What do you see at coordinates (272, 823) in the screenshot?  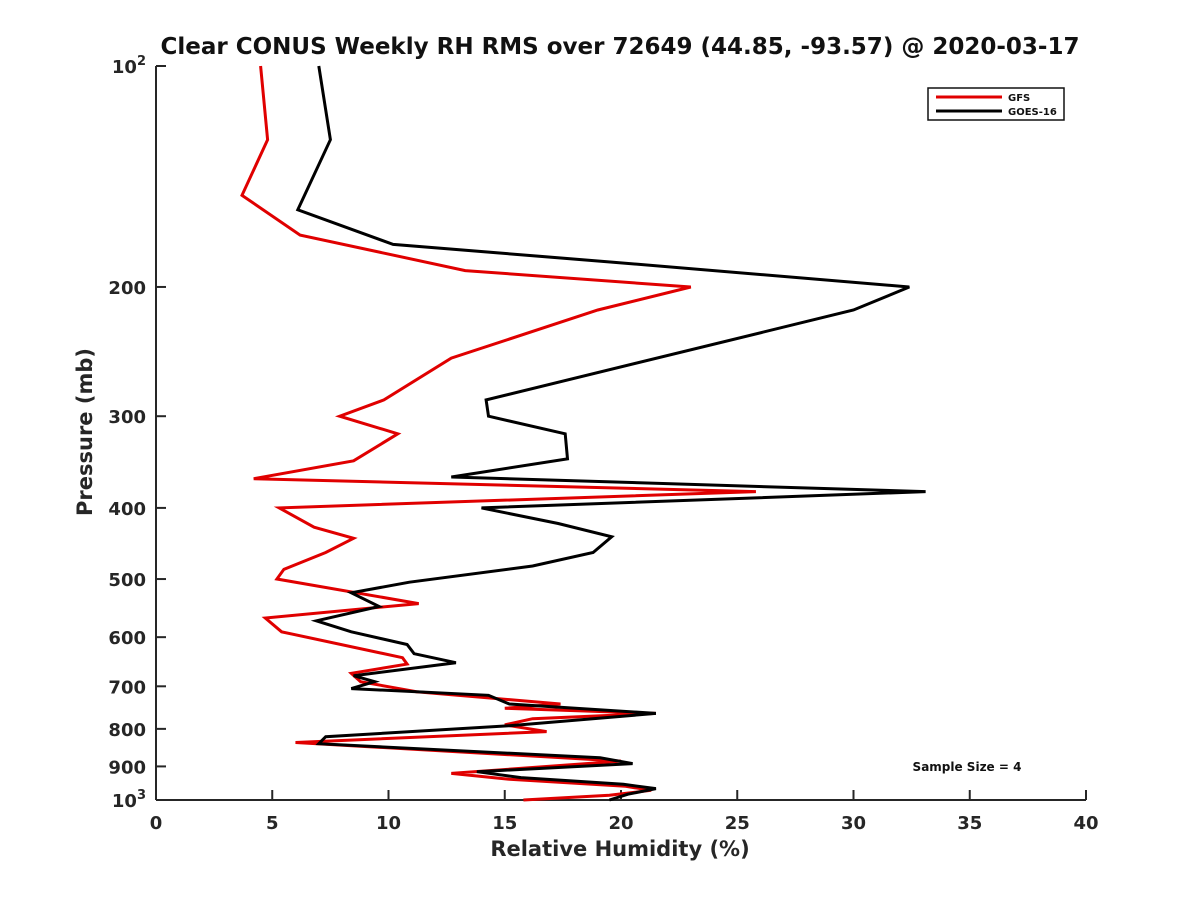 I see `x-tick-label: 5` at bounding box center [272, 823].